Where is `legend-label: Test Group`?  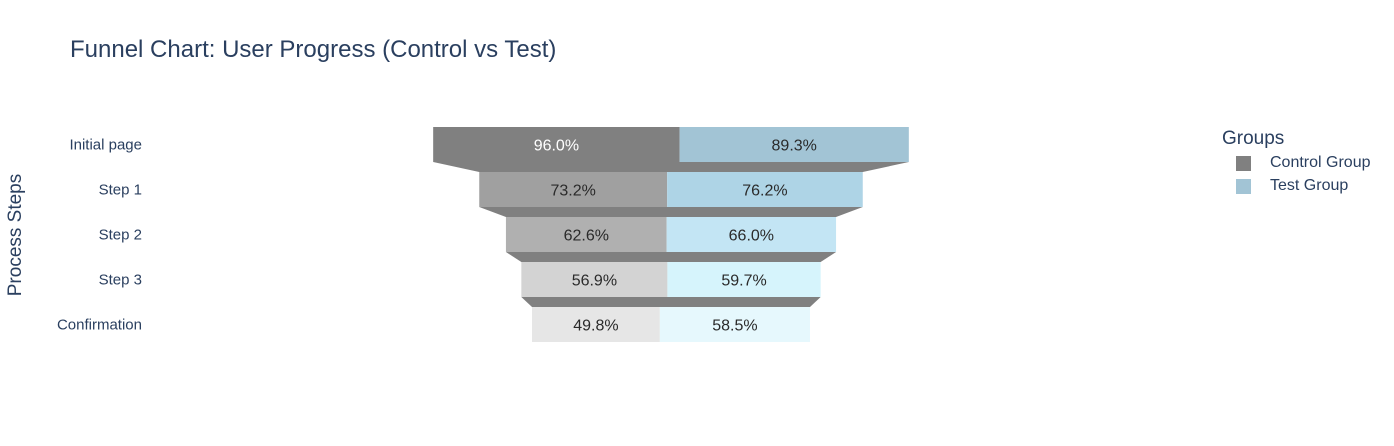 legend-label: Test Group is located at coordinates (1309, 185).